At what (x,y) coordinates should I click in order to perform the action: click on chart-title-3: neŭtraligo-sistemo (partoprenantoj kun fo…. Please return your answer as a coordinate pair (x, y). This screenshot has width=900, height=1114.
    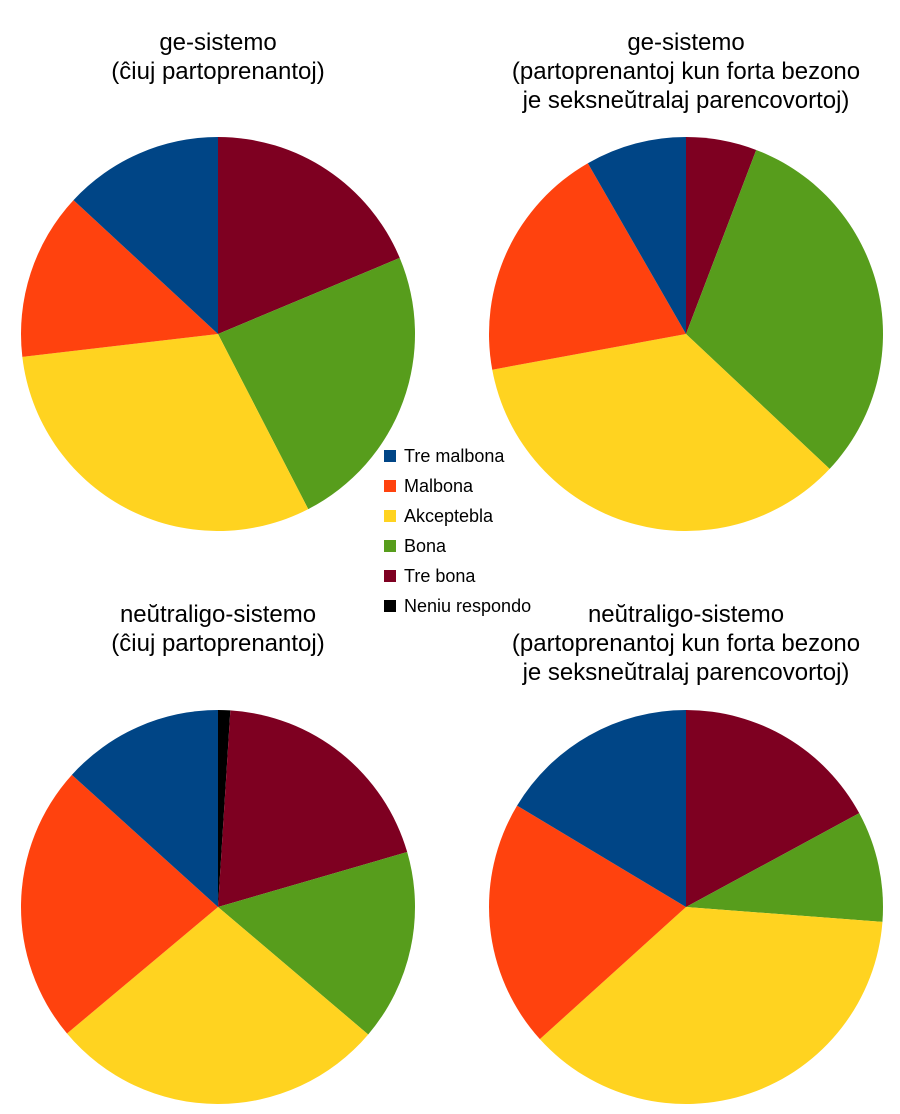
    Looking at the image, I should click on (686, 643).